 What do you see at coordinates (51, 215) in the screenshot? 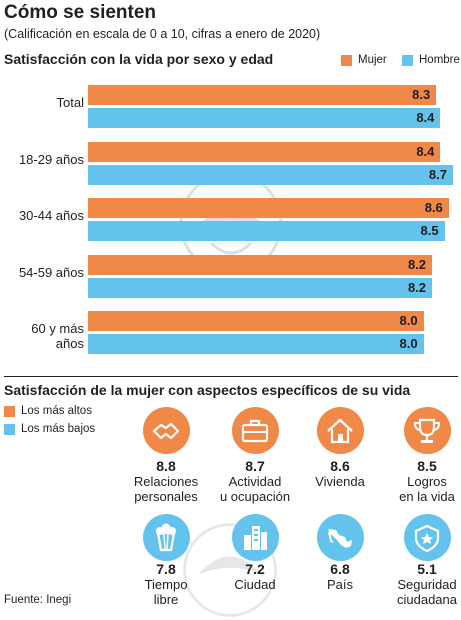
I see `category-label: 30-44 años` at bounding box center [51, 215].